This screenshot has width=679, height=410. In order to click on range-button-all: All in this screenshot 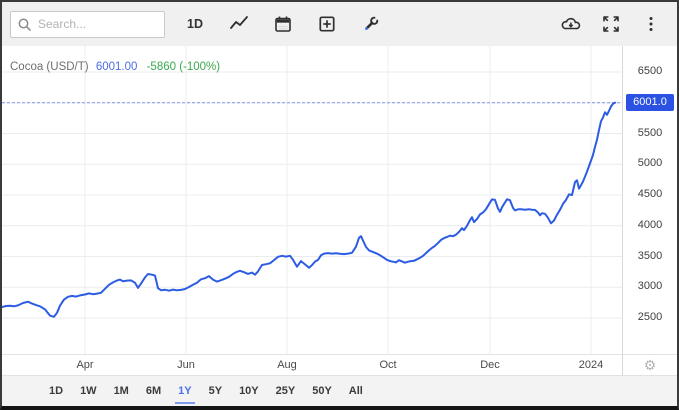, I will do `click(356, 391)`.